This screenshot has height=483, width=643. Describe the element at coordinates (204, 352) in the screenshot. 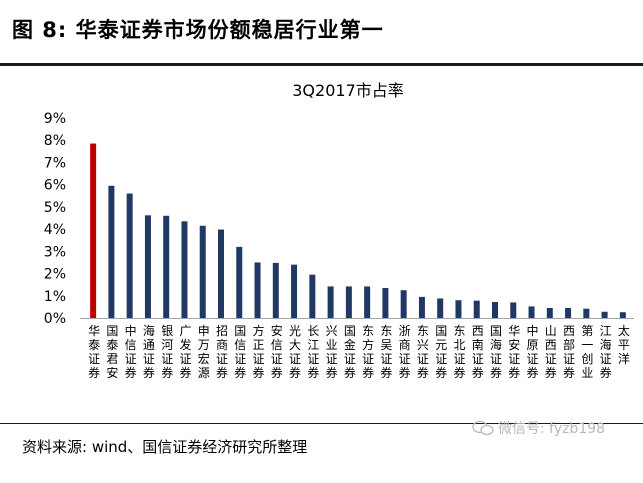

I see `x-tick-label: 申万宏源` at that location.